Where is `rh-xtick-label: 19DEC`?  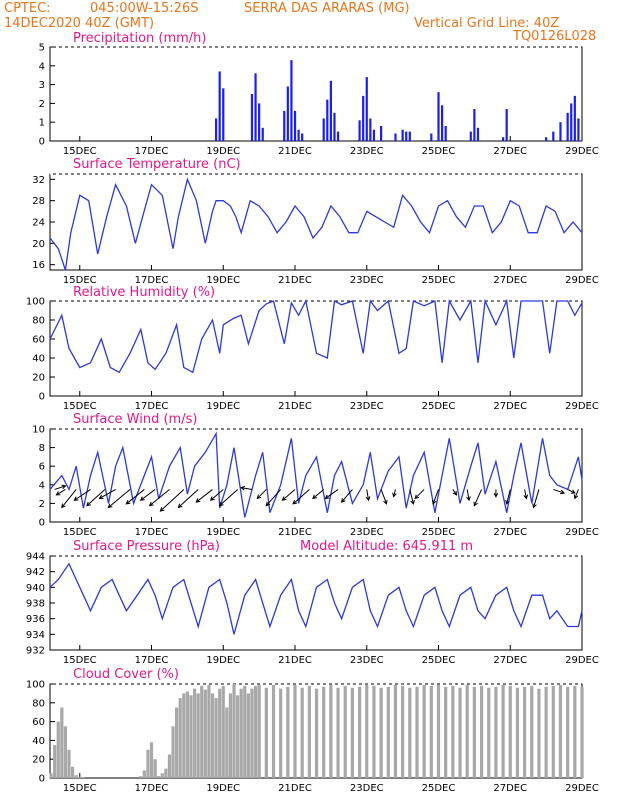 rh-xtick-label: 19DEC is located at coordinates (223, 406).